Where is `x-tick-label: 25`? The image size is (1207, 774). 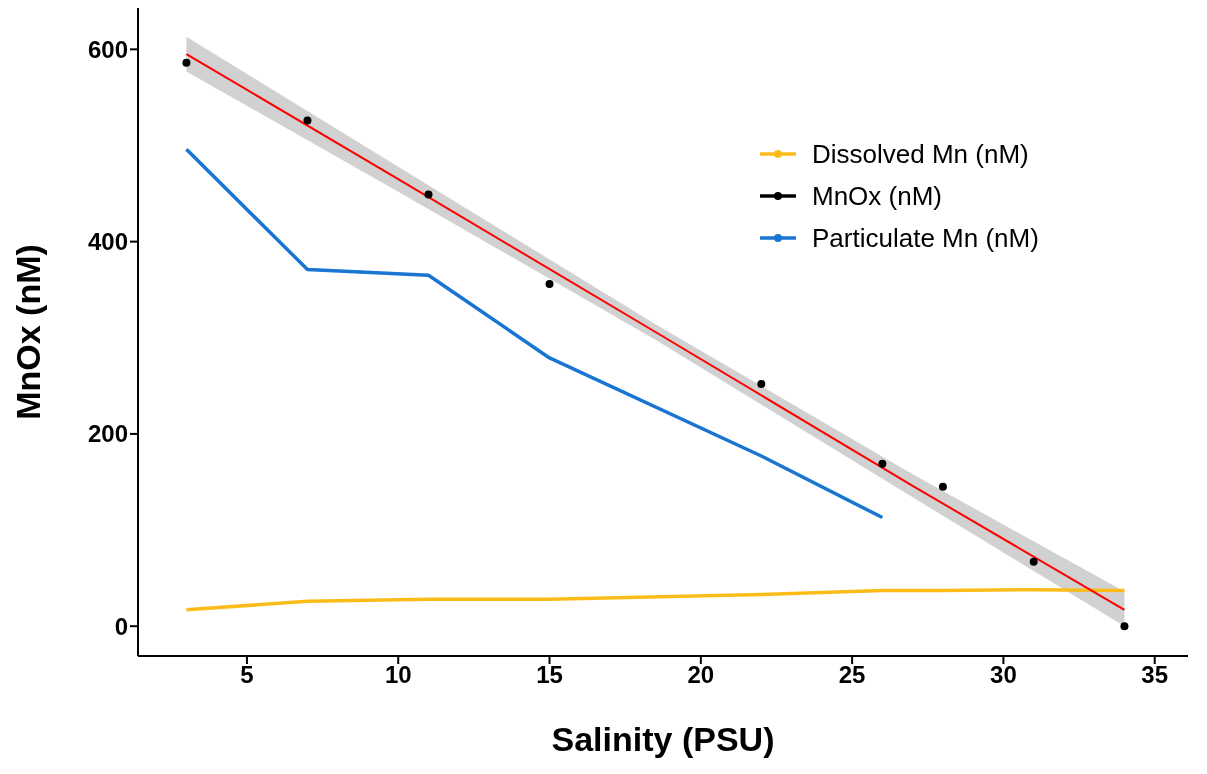
x-tick-label: 25 is located at coordinates (852, 675).